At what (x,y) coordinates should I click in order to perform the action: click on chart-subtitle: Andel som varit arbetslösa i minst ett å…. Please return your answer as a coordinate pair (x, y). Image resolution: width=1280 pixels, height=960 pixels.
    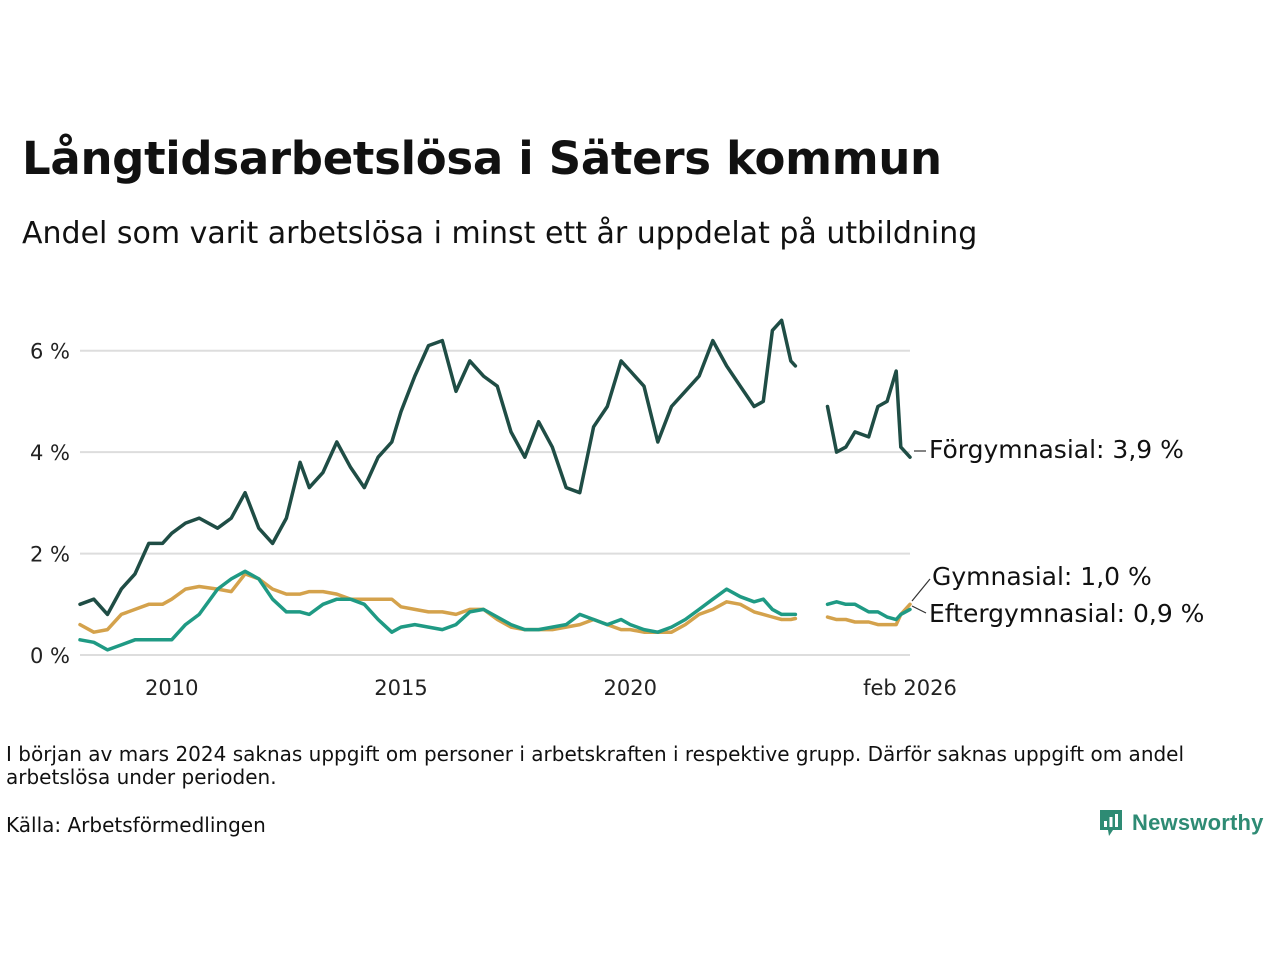
    Looking at the image, I should click on (500, 233).